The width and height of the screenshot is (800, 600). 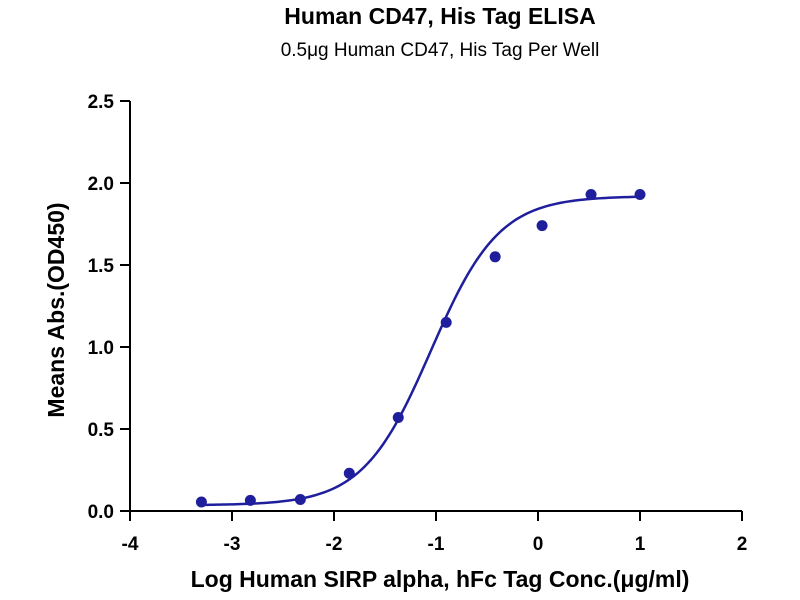 What do you see at coordinates (742, 544) in the screenshot?
I see `x-tick-label: 2` at bounding box center [742, 544].